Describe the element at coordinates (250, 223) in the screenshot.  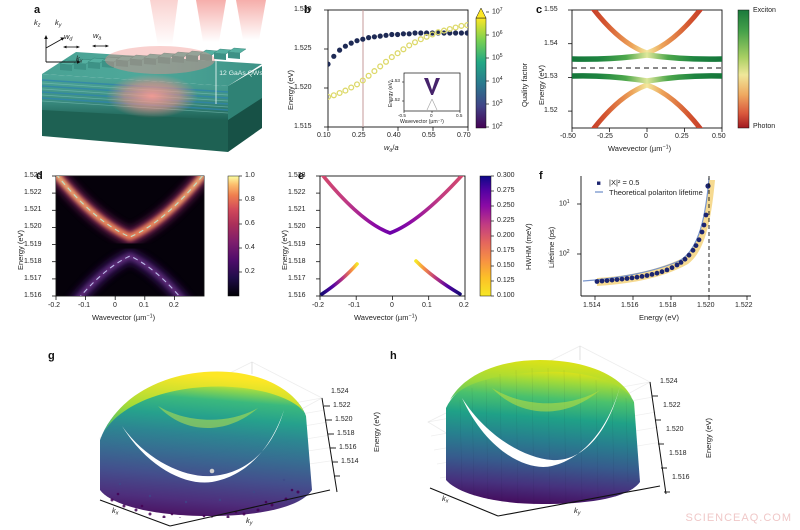
I see `panel-d-cbar-tick-2: 0.6` at that location.